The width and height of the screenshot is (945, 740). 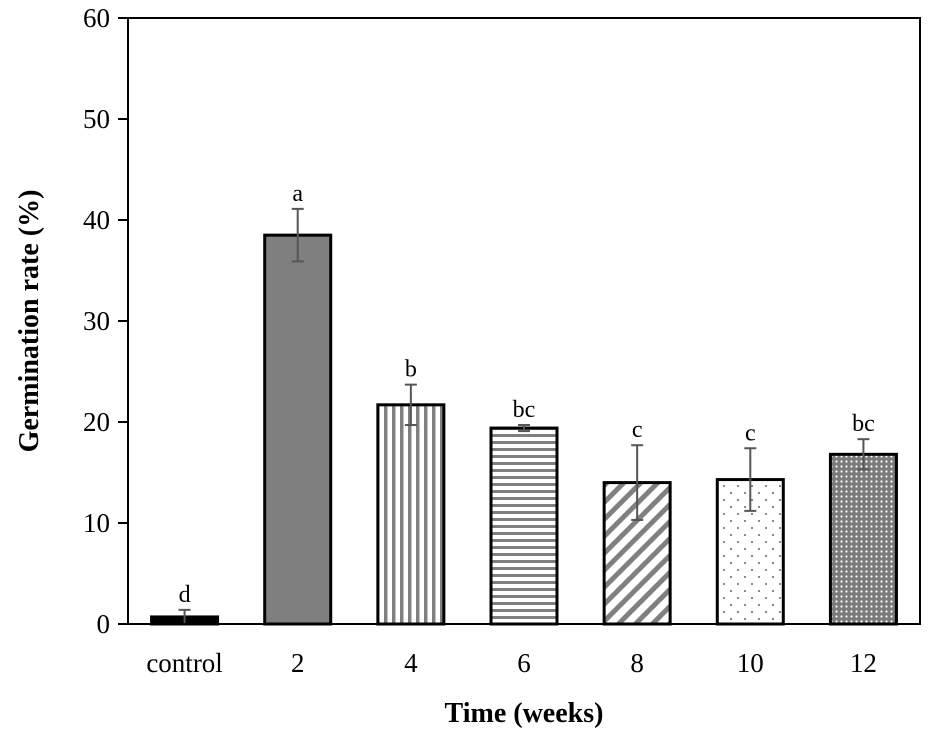 I want to click on x-tick-label-4: 4, so click(x=411, y=663).